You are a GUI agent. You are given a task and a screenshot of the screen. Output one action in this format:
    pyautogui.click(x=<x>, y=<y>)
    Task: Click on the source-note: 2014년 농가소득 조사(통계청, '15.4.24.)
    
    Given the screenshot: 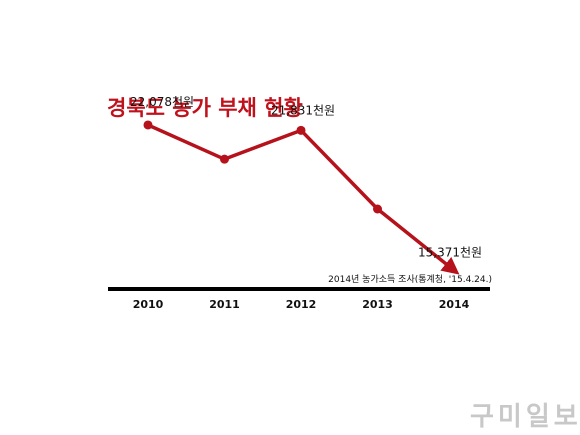 What is the action you would take?
    pyautogui.click(x=410, y=279)
    